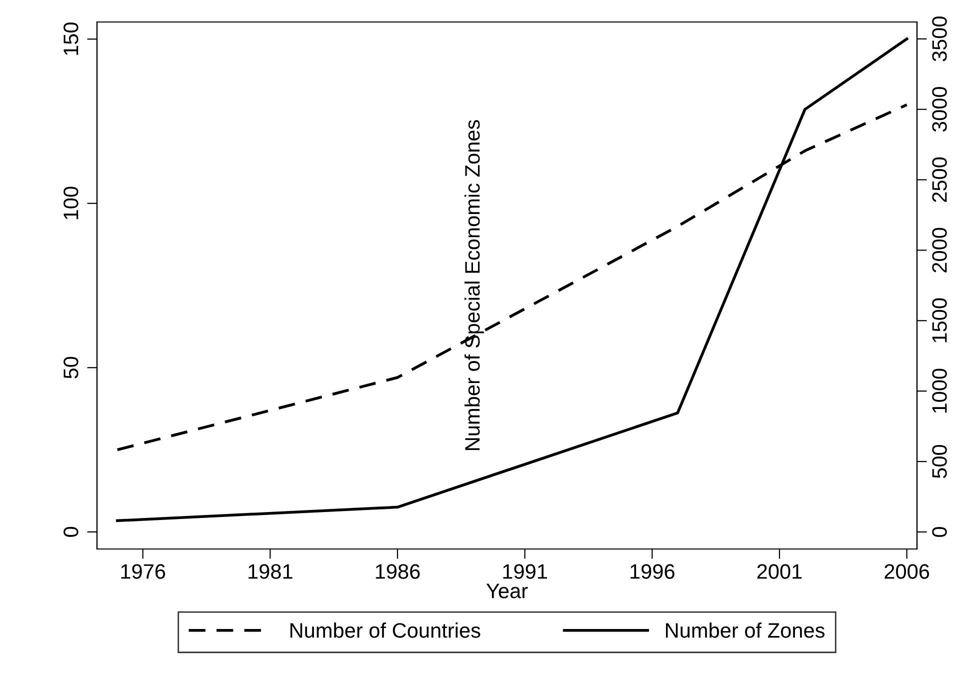 This screenshot has height=680, width=969. What do you see at coordinates (143, 571) in the screenshot?
I see `x-tick-label: 1976` at bounding box center [143, 571].